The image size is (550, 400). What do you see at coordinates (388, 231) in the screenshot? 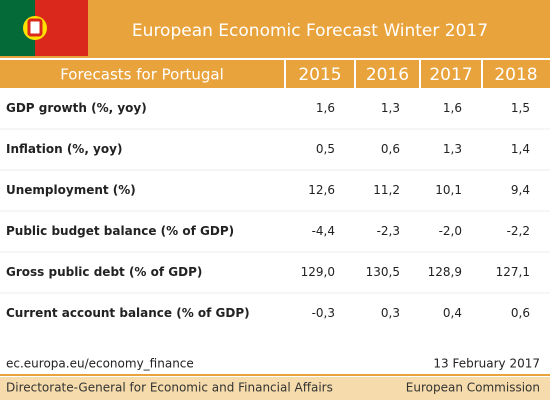
I see `cell-value: -2,3` at bounding box center [388, 231].